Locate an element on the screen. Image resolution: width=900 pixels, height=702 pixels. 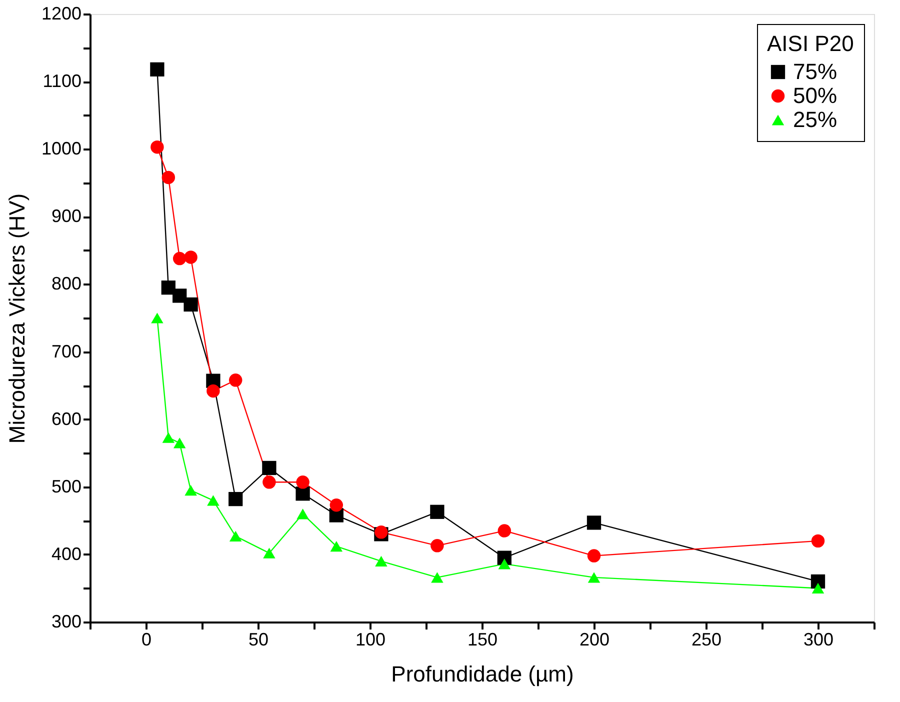
y-axis-title: Microdureza Vickers (HV) is located at coordinates (17, 318).